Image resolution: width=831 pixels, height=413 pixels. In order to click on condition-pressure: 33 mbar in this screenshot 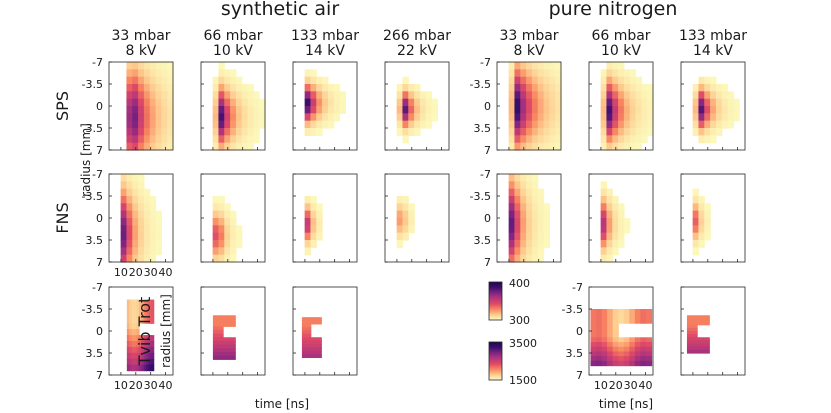, I will do `click(528, 36)`.